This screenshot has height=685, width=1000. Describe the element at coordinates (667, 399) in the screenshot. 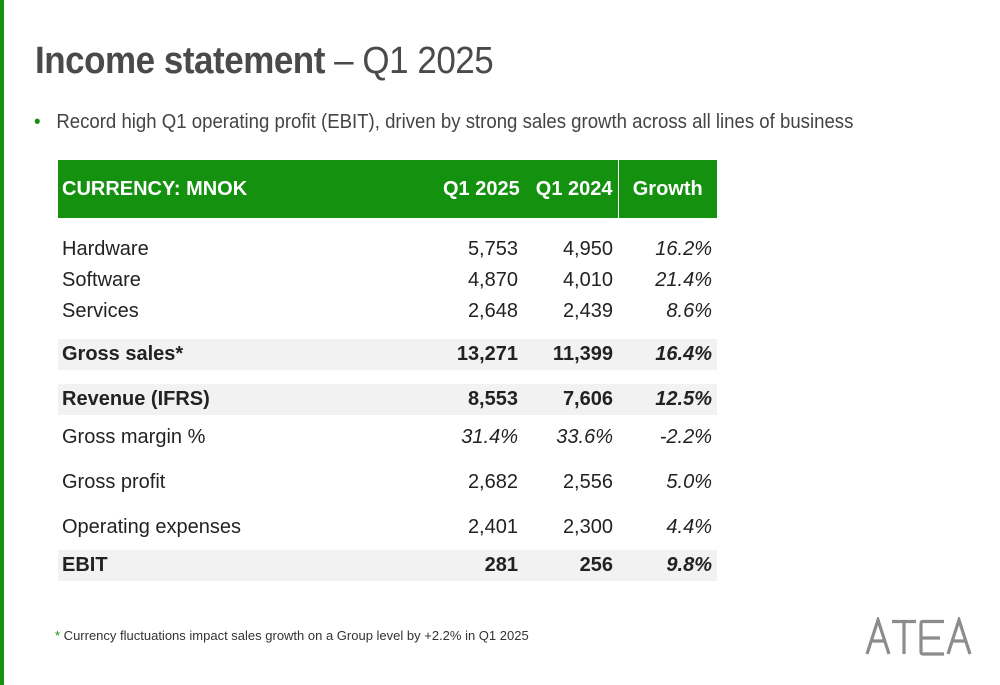

I see `cell-growth: 12.5%` at that location.